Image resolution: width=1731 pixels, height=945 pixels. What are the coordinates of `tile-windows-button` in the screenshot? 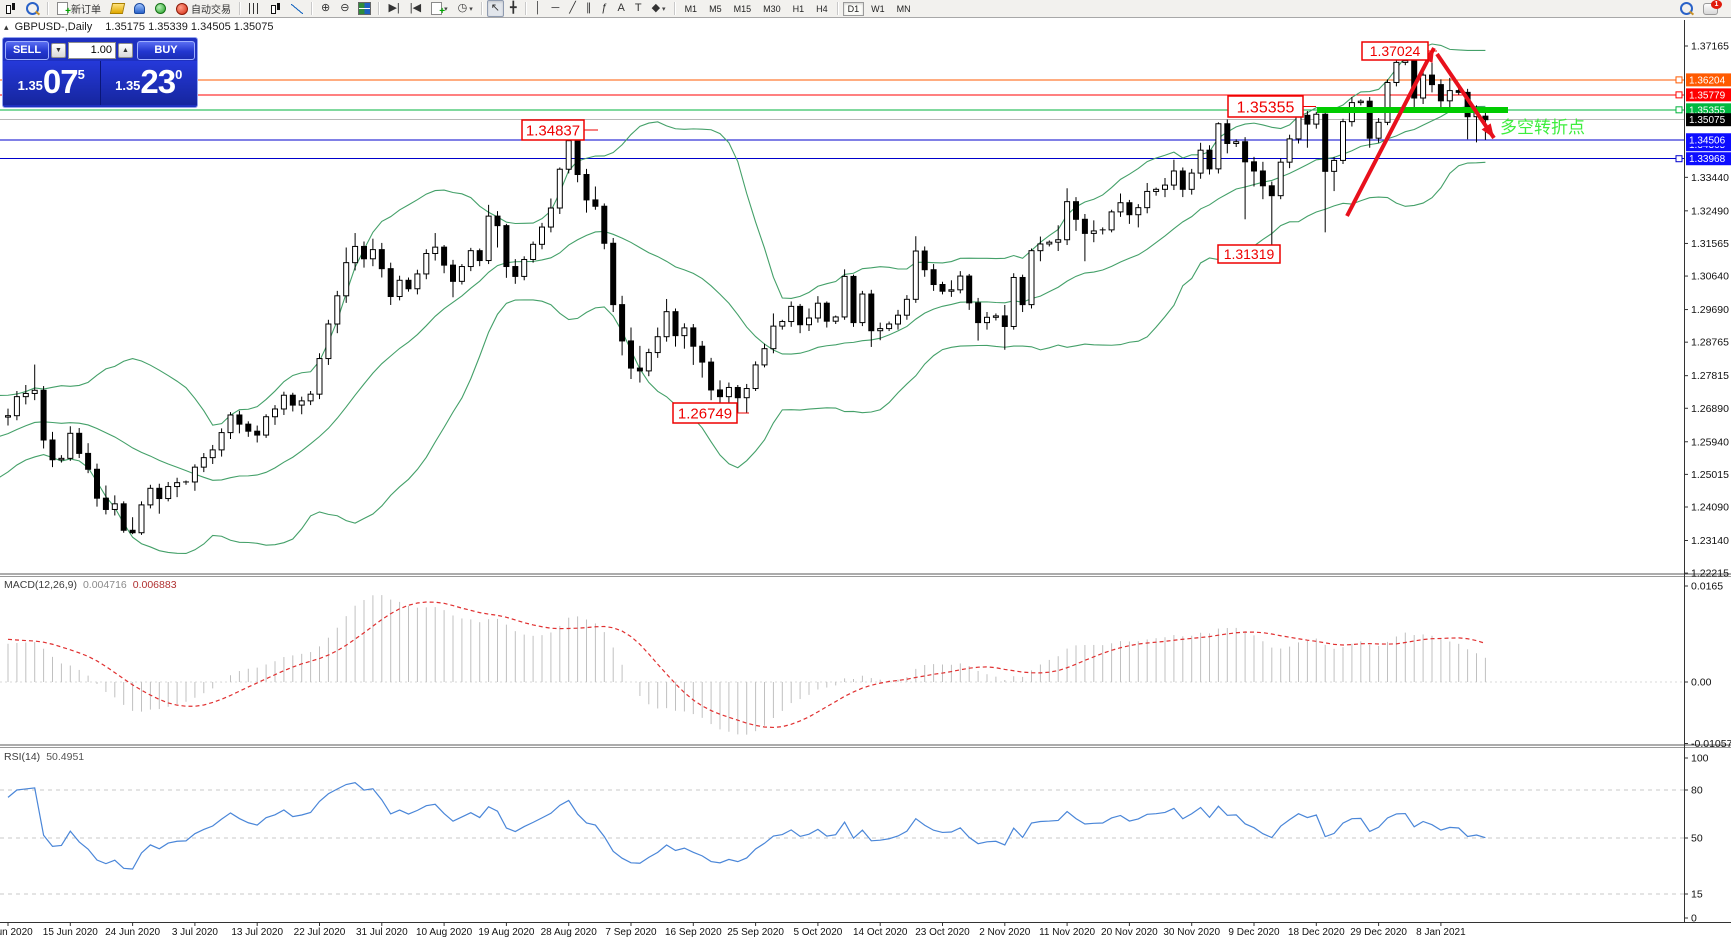 It's located at (364, 8).